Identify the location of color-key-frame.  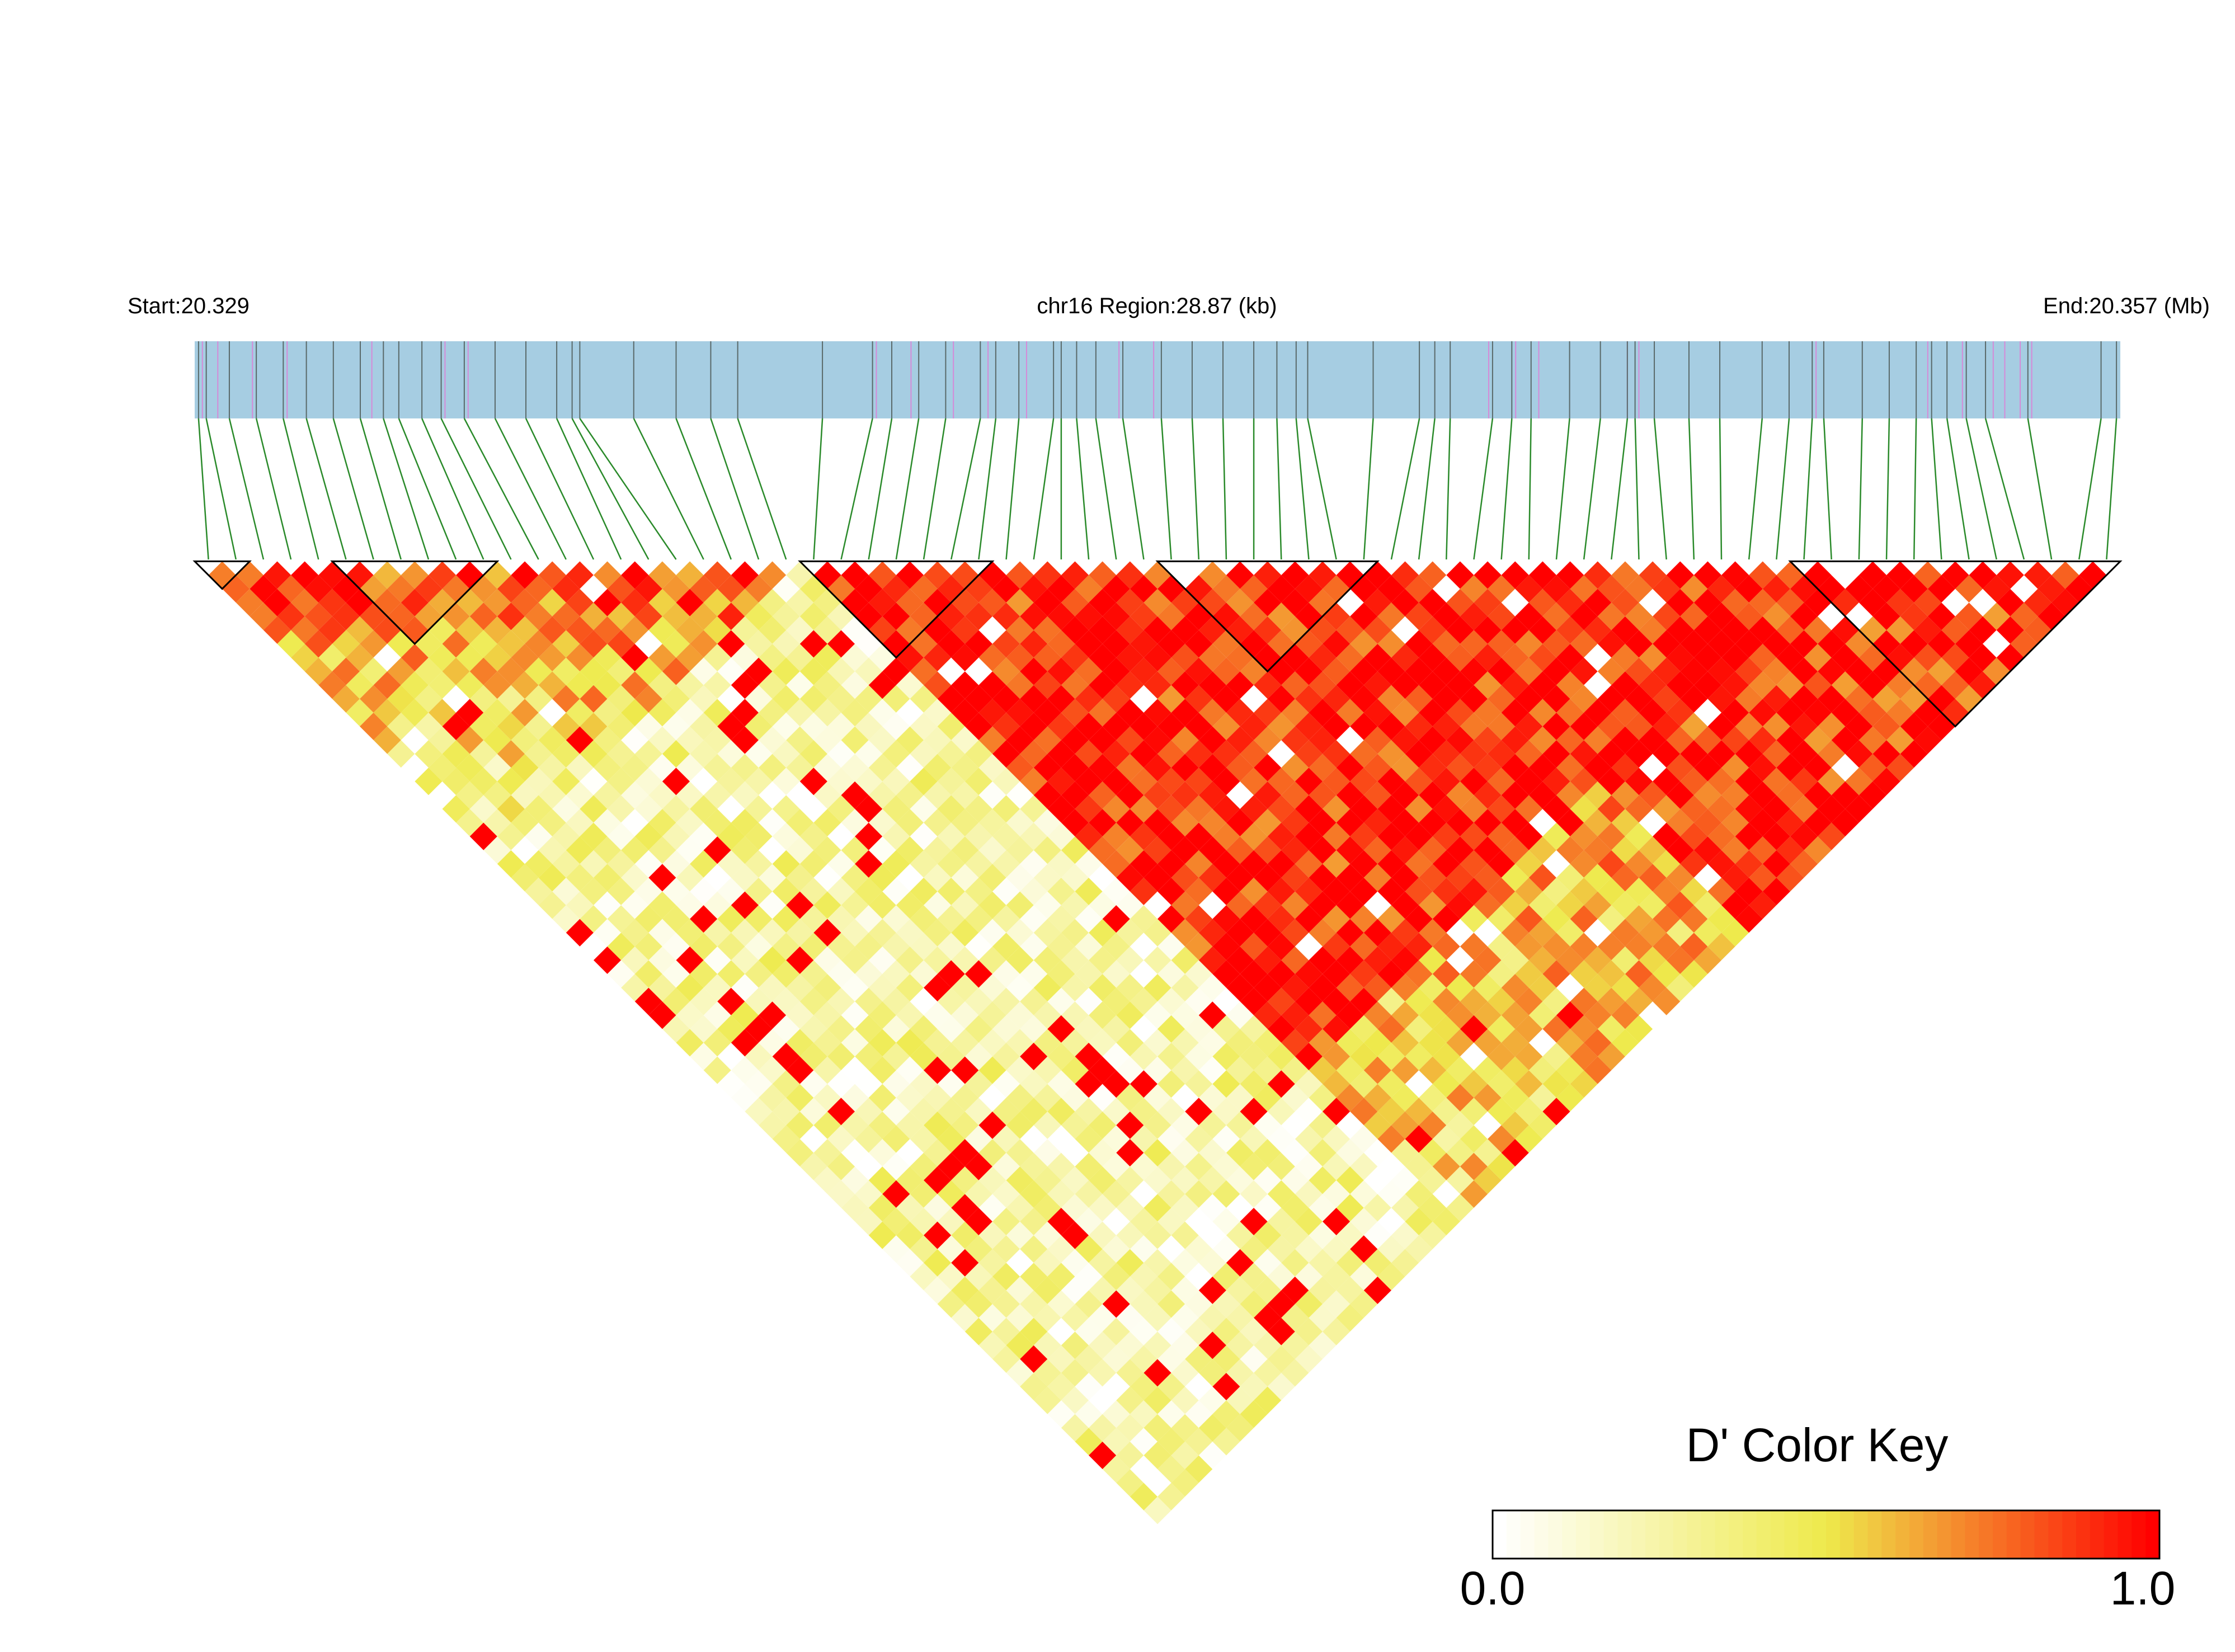
(1826, 1535).